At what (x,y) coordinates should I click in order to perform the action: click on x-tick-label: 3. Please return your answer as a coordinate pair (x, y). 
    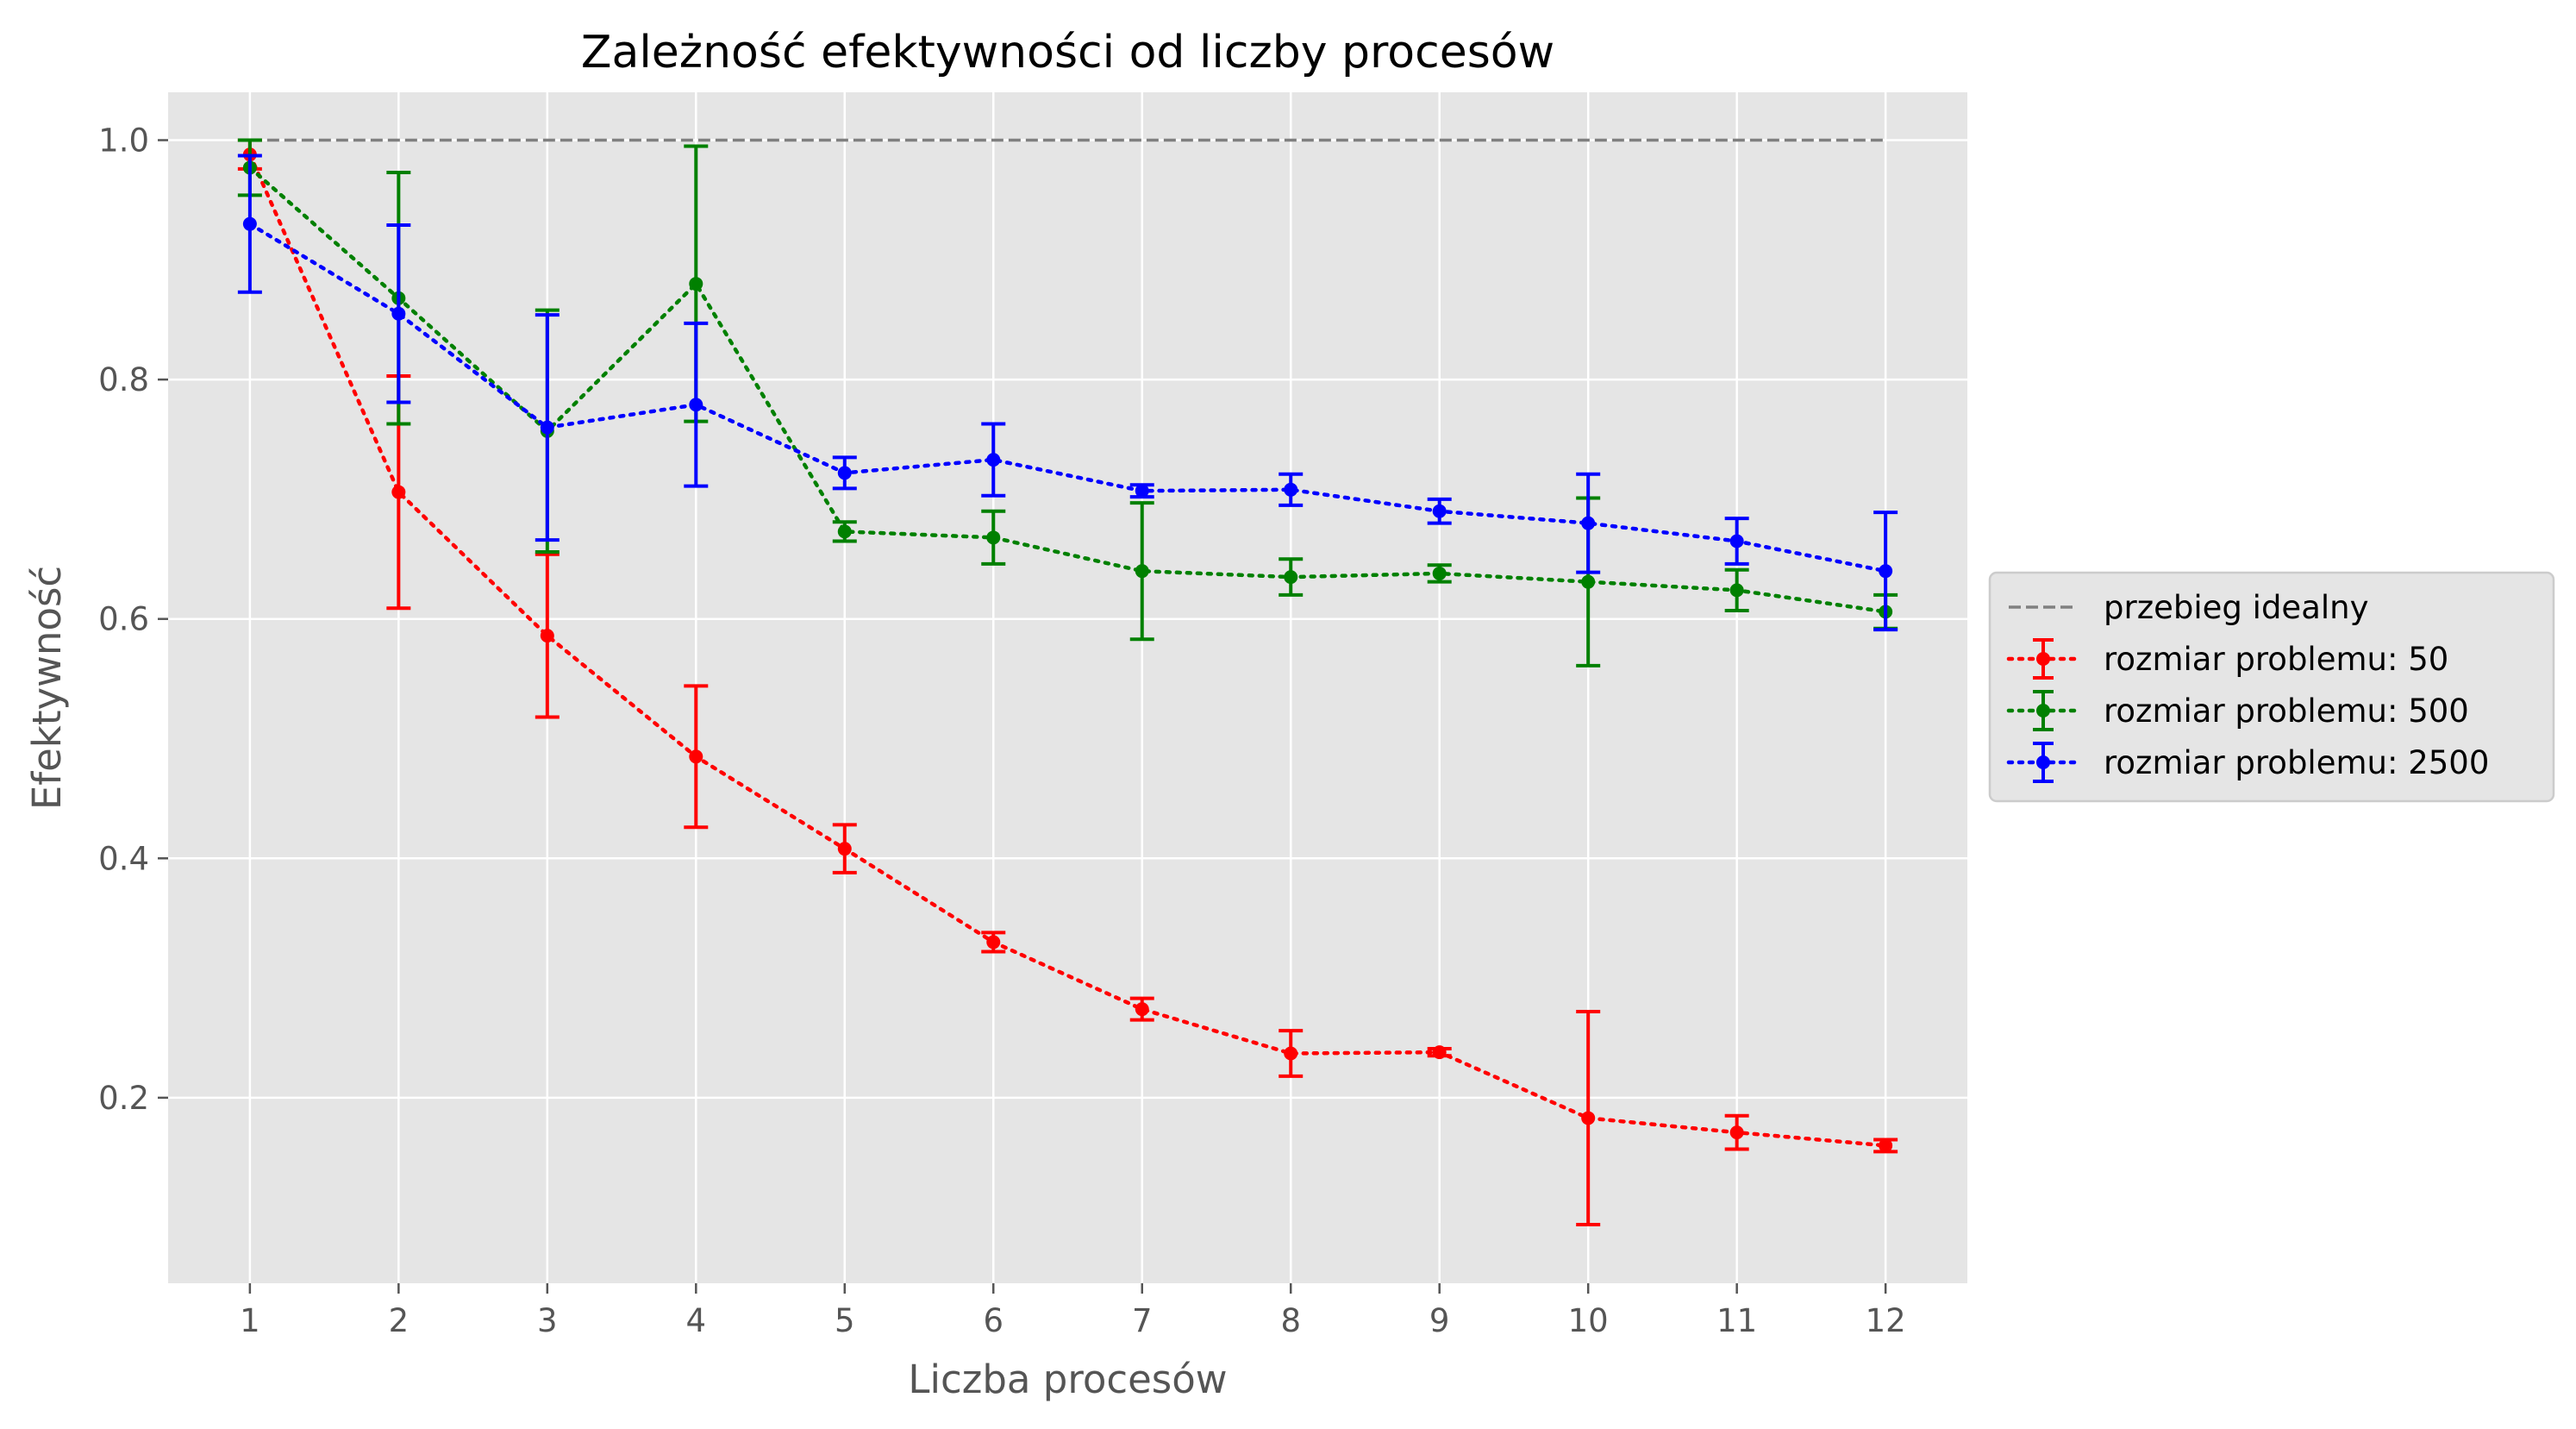
    Looking at the image, I should click on (547, 1321).